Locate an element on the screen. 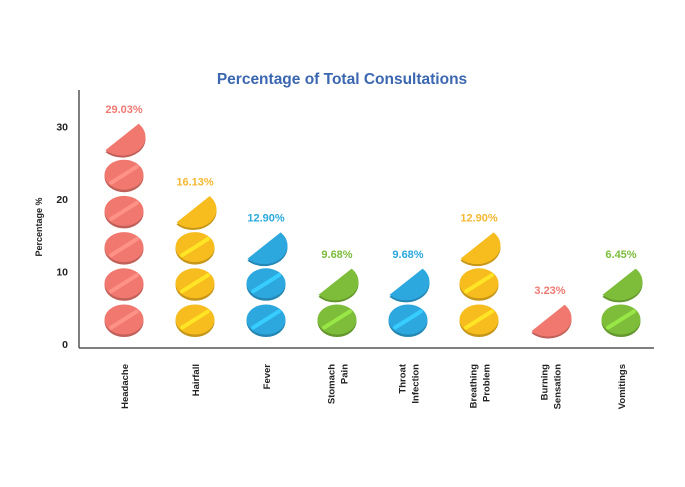  x-tick-label: Burning is located at coordinates (545, 382).